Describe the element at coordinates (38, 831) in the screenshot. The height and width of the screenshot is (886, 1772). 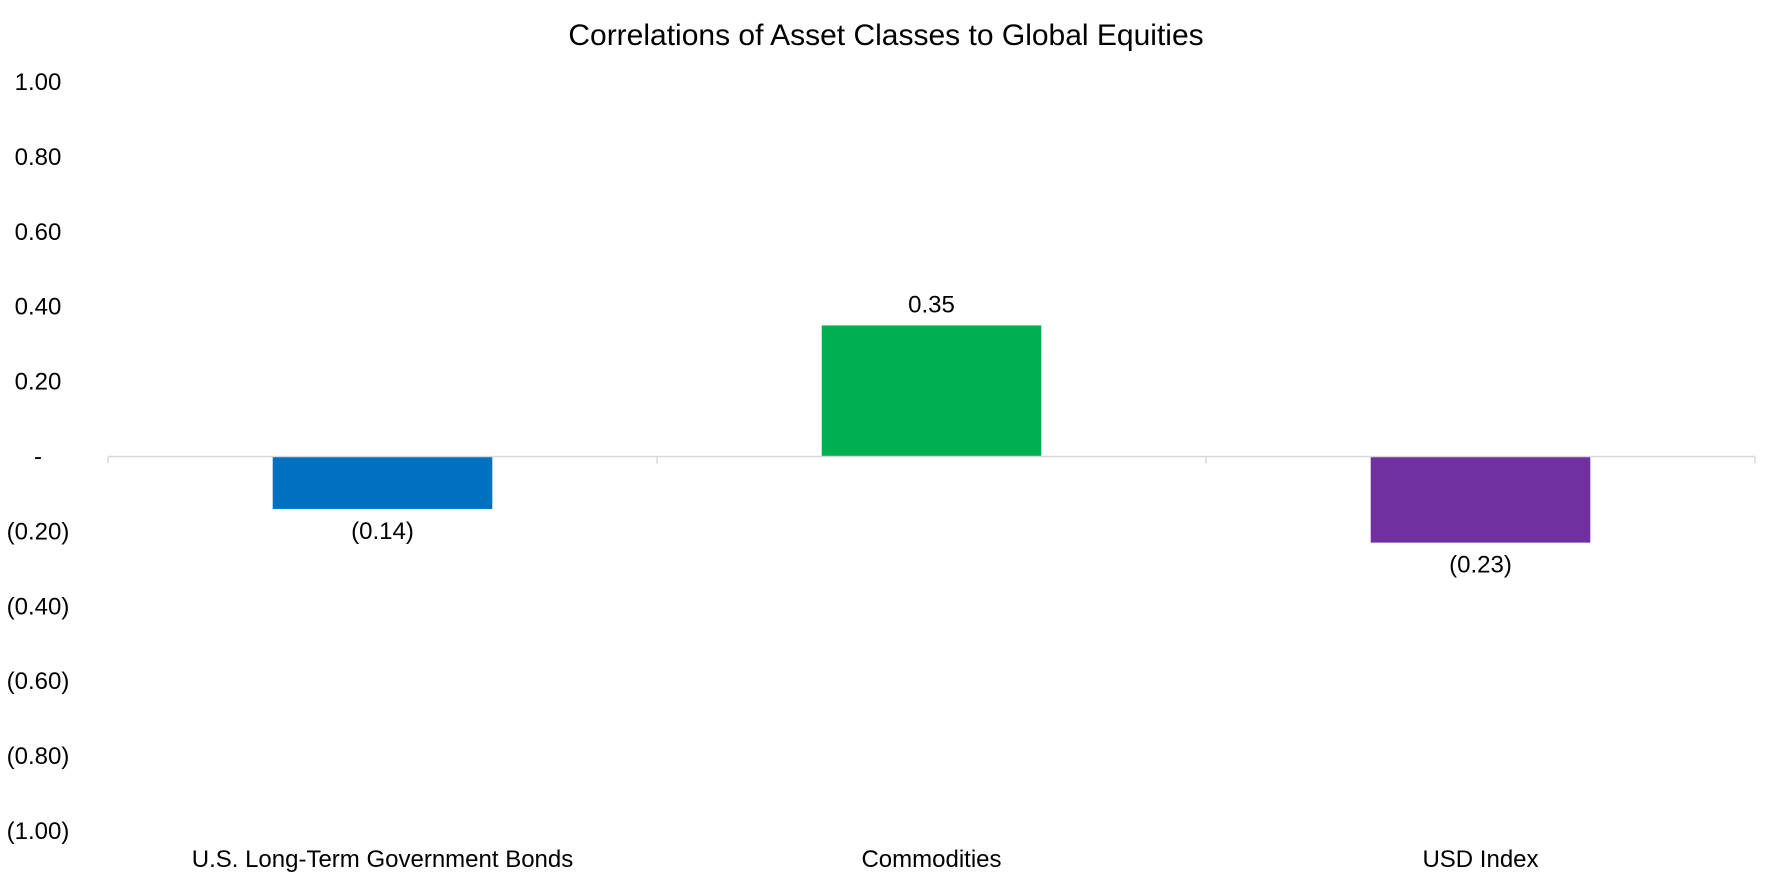
I see `y-tick-label: (1.00)` at that location.